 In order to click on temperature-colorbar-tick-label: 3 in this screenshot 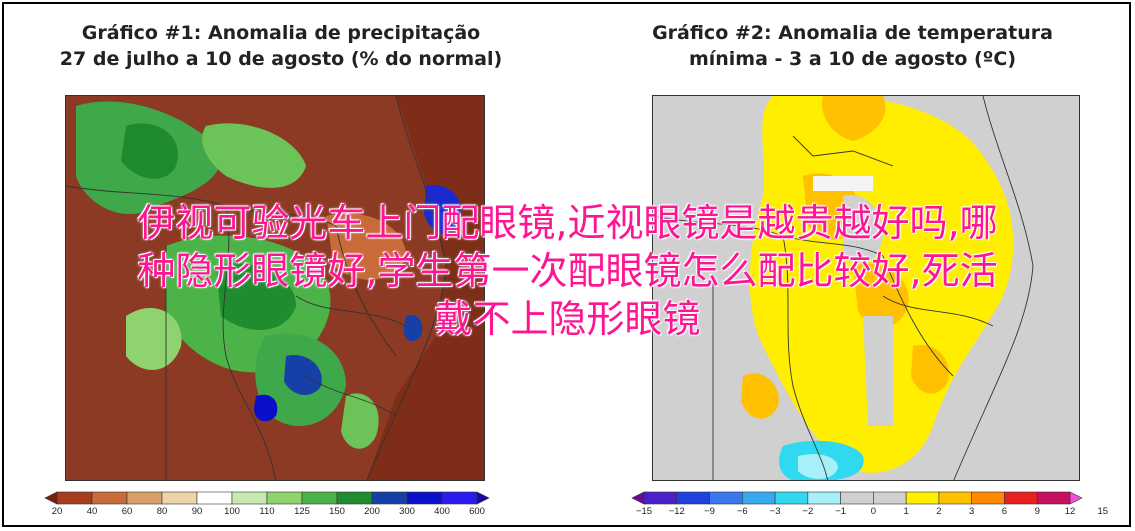, I will do `click(972, 511)`.